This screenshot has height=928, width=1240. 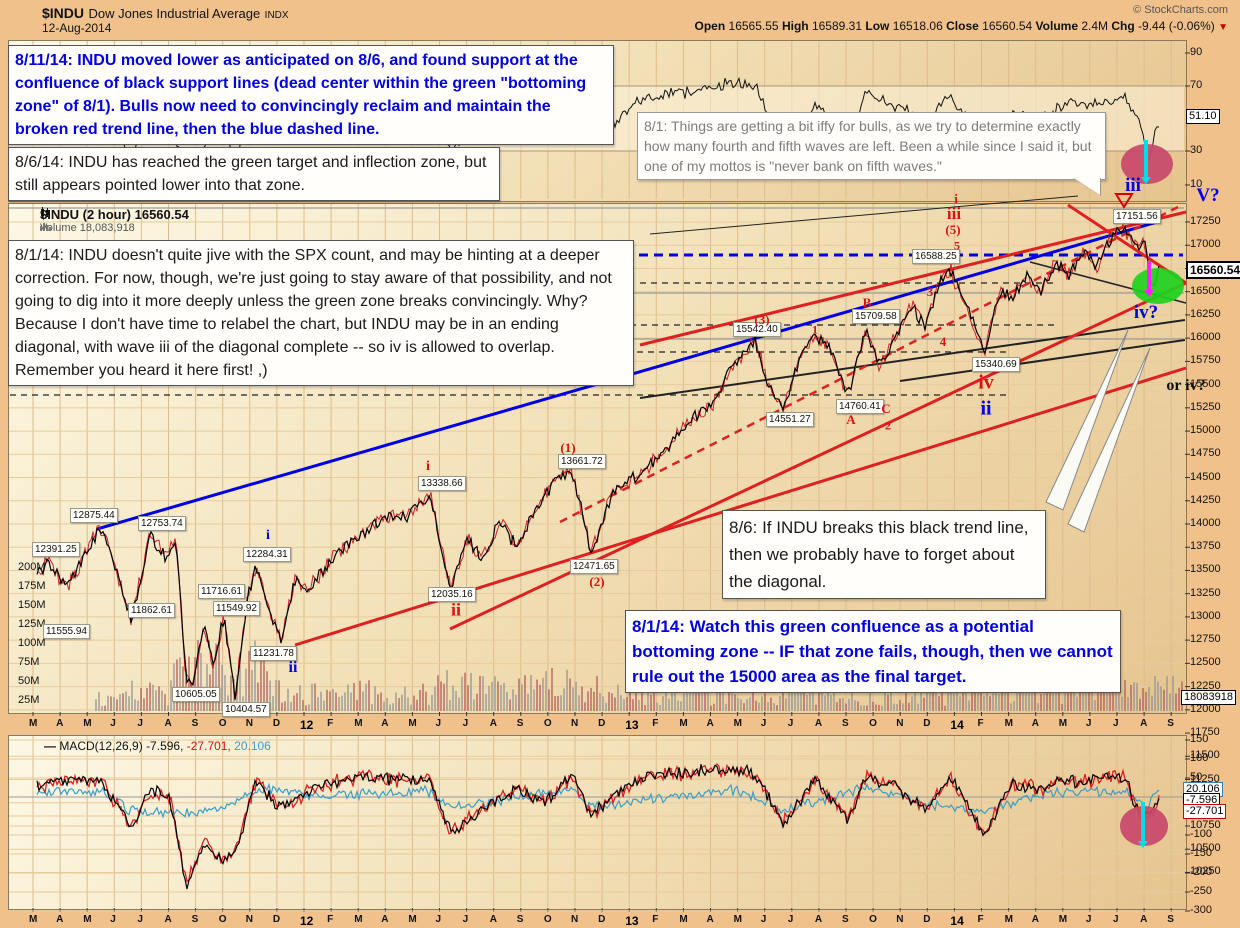 What do you see at coordinates (837, 26) in the screenshot?
I see `high-value: 16589.31` at bounding box center [837, 26].